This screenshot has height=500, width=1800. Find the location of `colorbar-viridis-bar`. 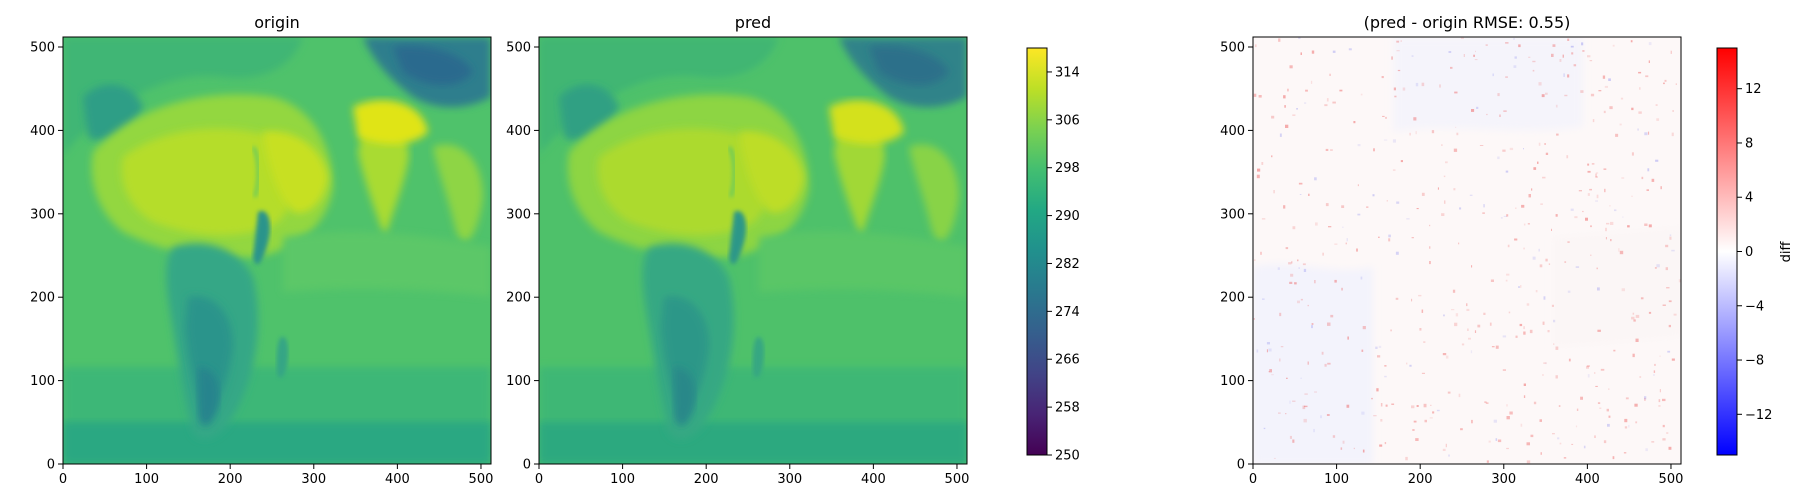

colorbar-viridis-bar is located at coordinates (1037, 251).